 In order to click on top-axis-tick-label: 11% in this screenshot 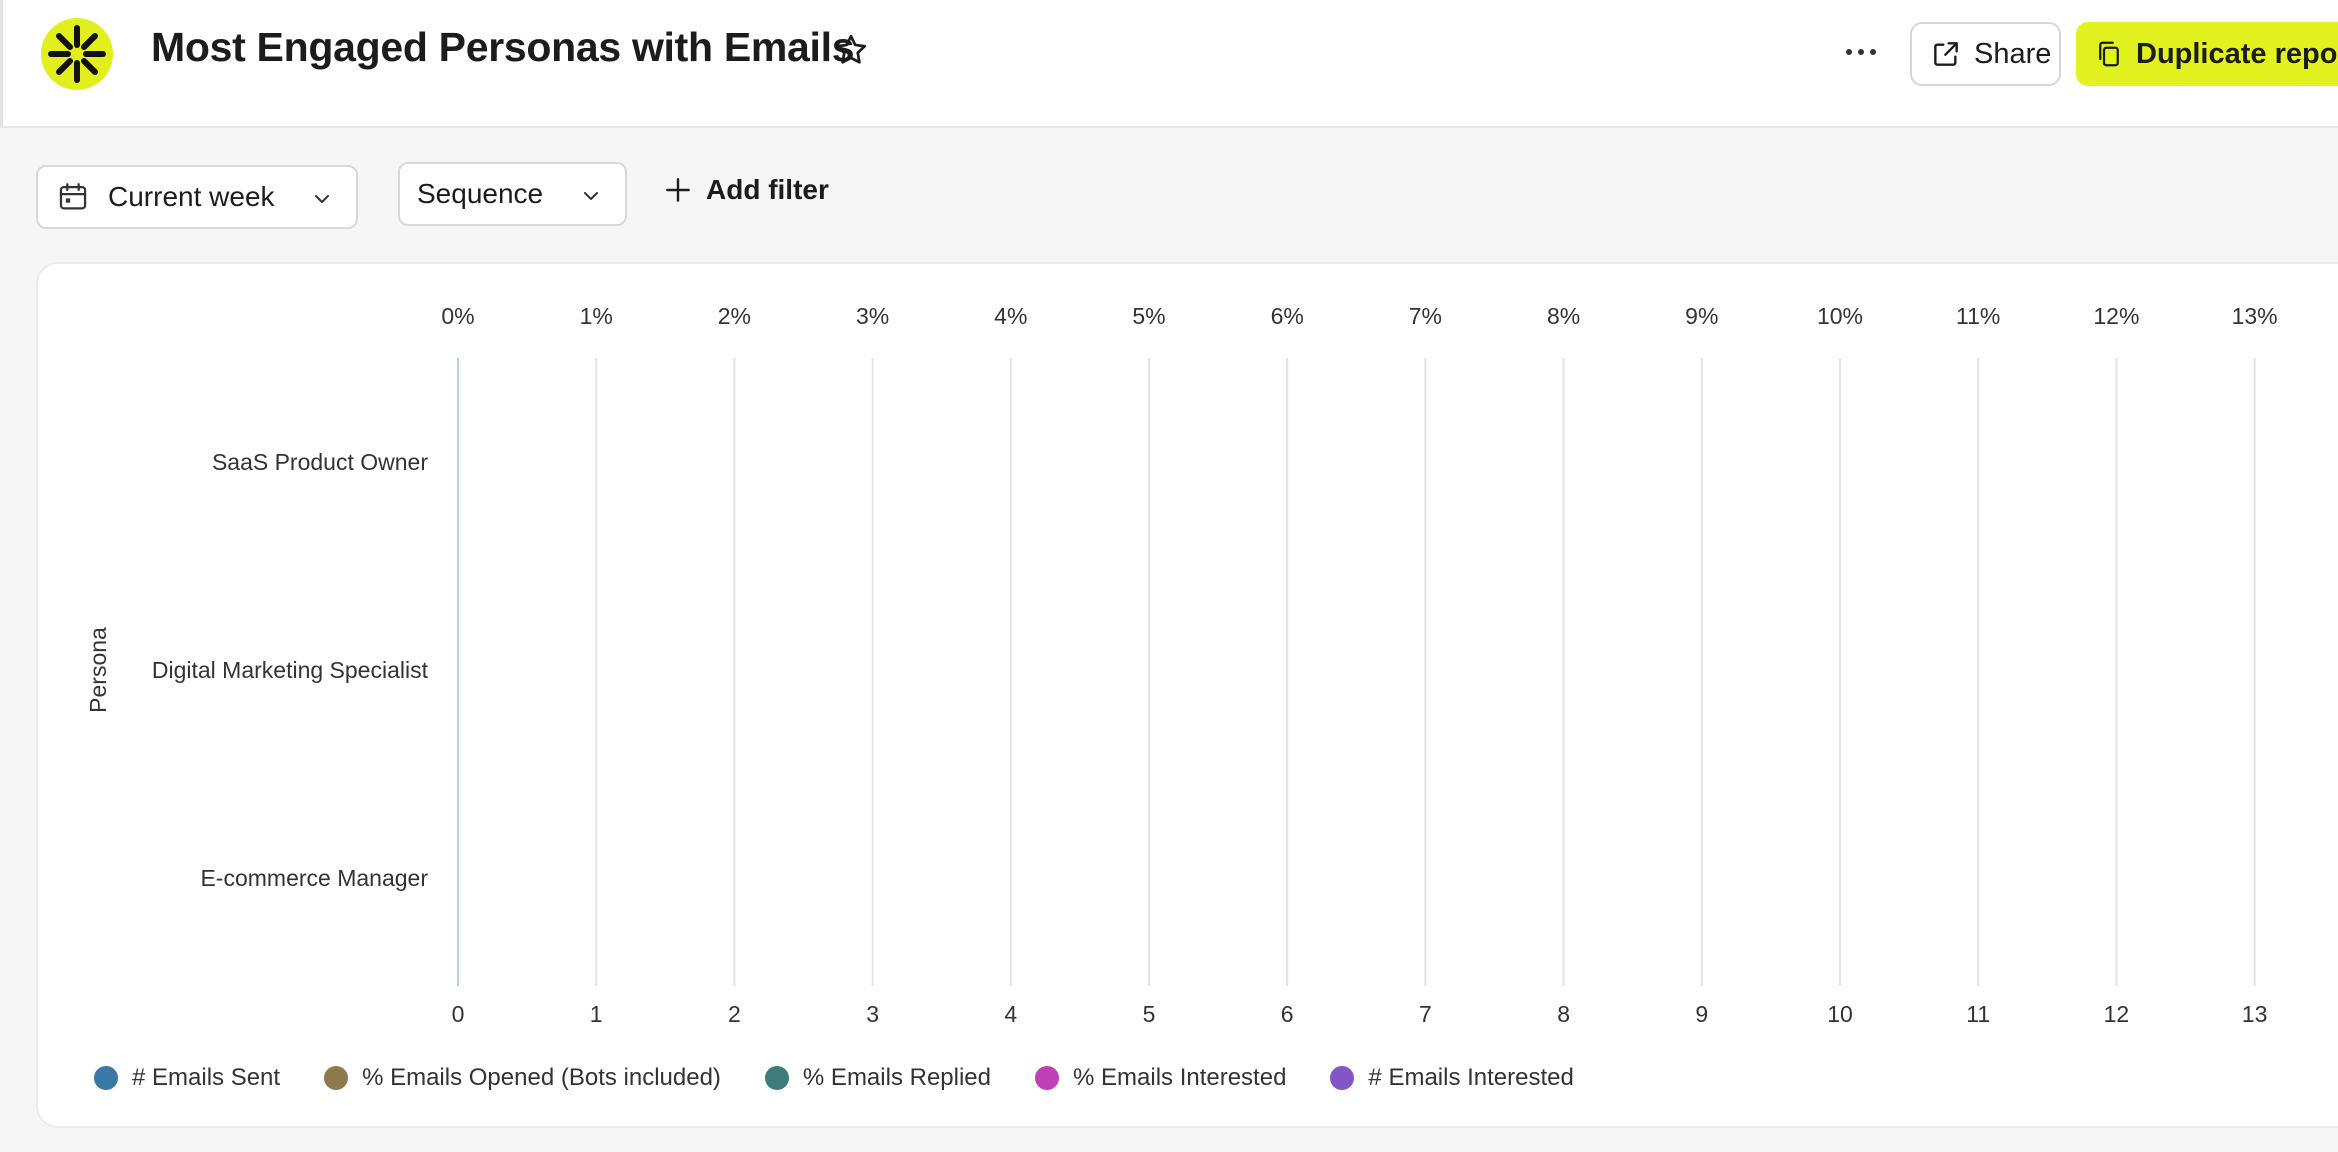, I will do `click(1978, 316)`.